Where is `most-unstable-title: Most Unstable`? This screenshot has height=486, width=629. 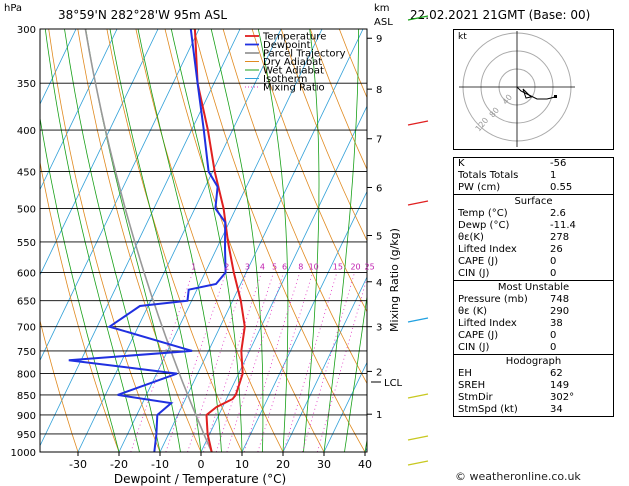
most-unstable-title: Most Unstable is located at coordinates (533, 287).